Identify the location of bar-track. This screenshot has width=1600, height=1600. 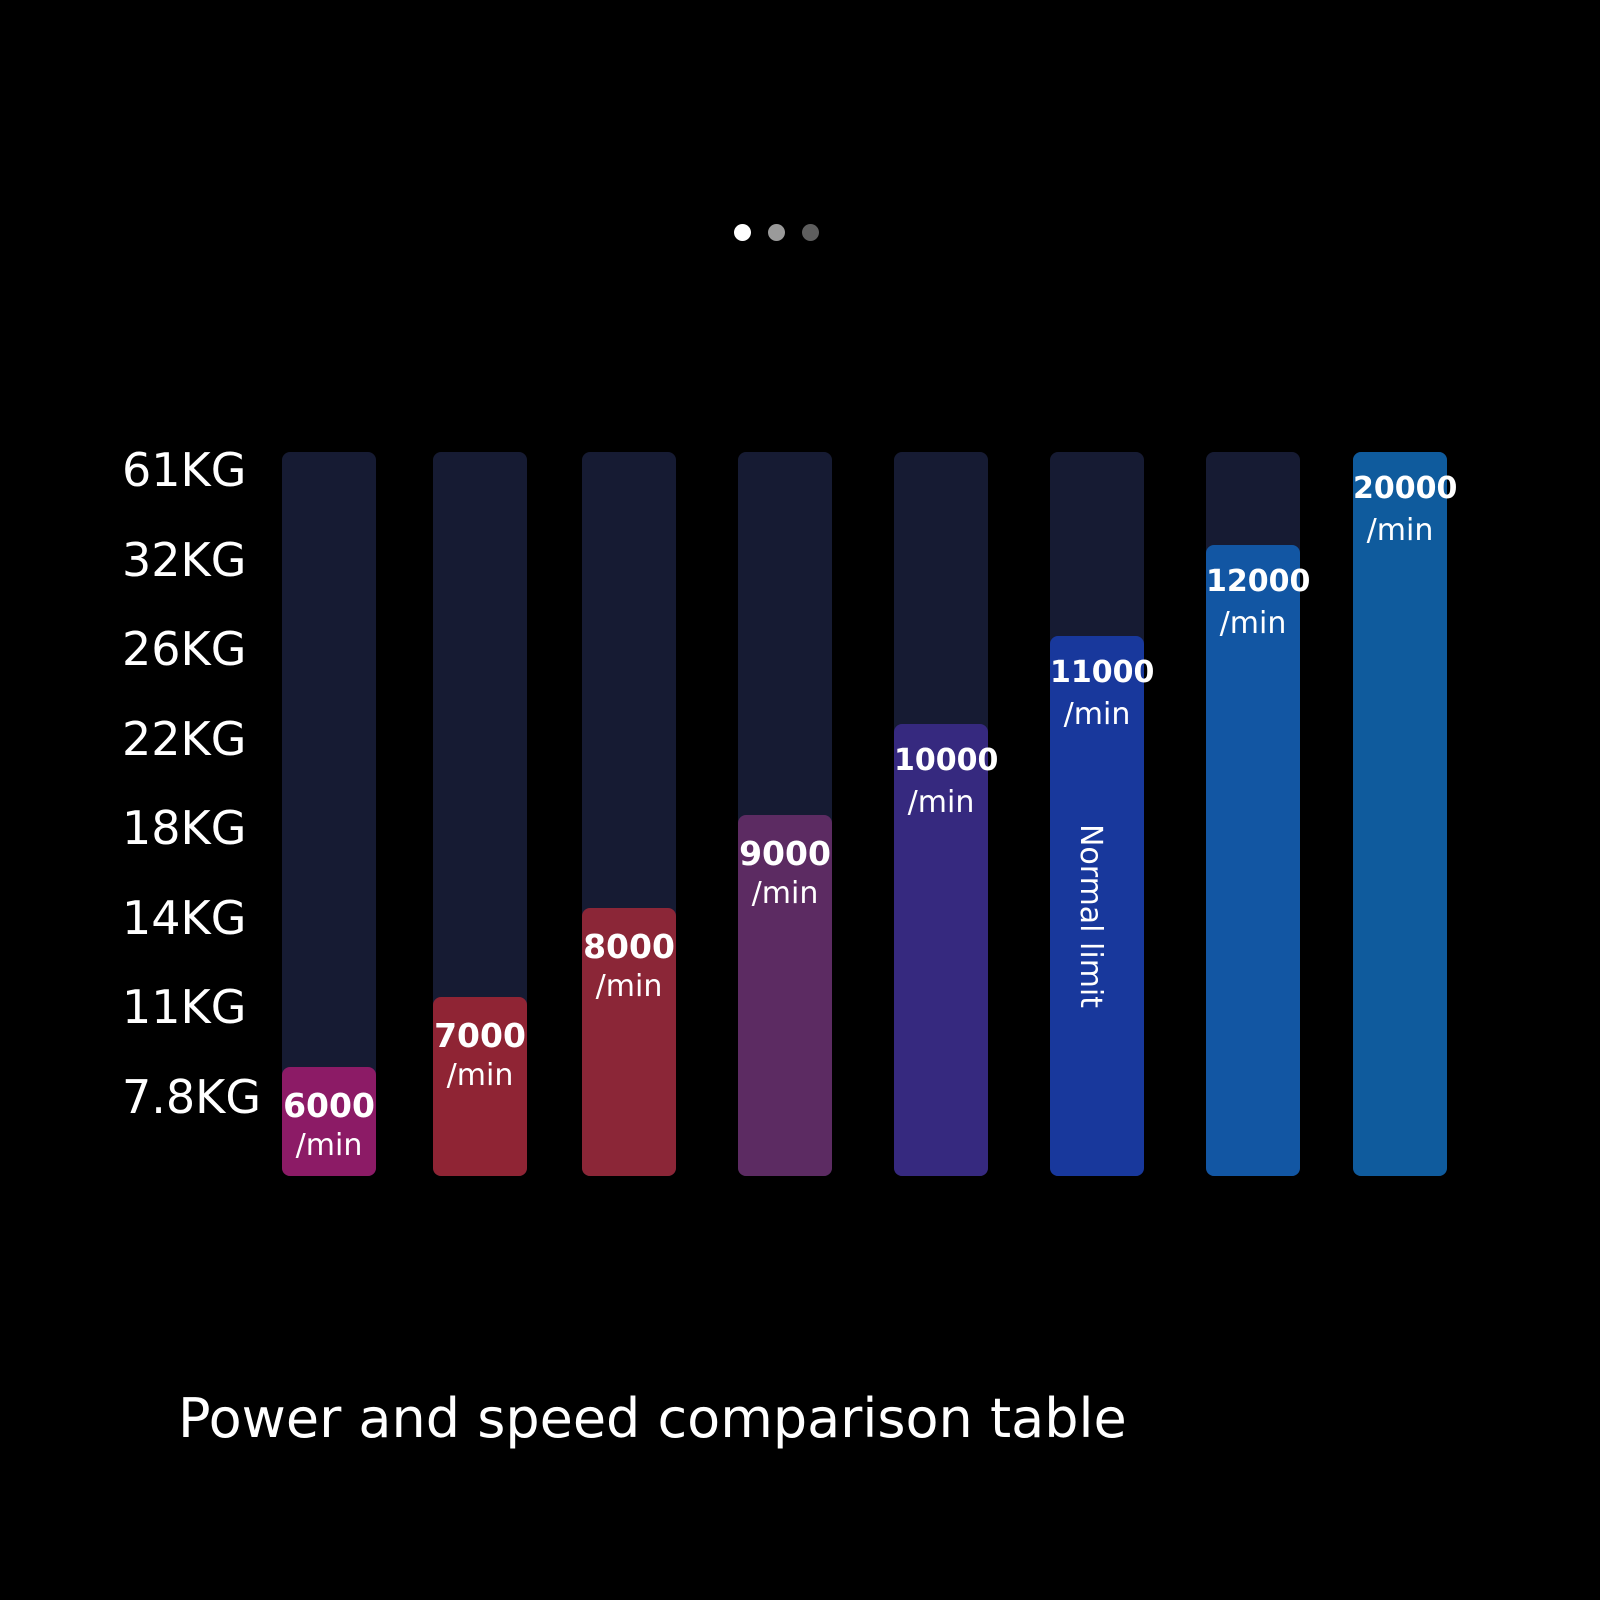
(329, 814).